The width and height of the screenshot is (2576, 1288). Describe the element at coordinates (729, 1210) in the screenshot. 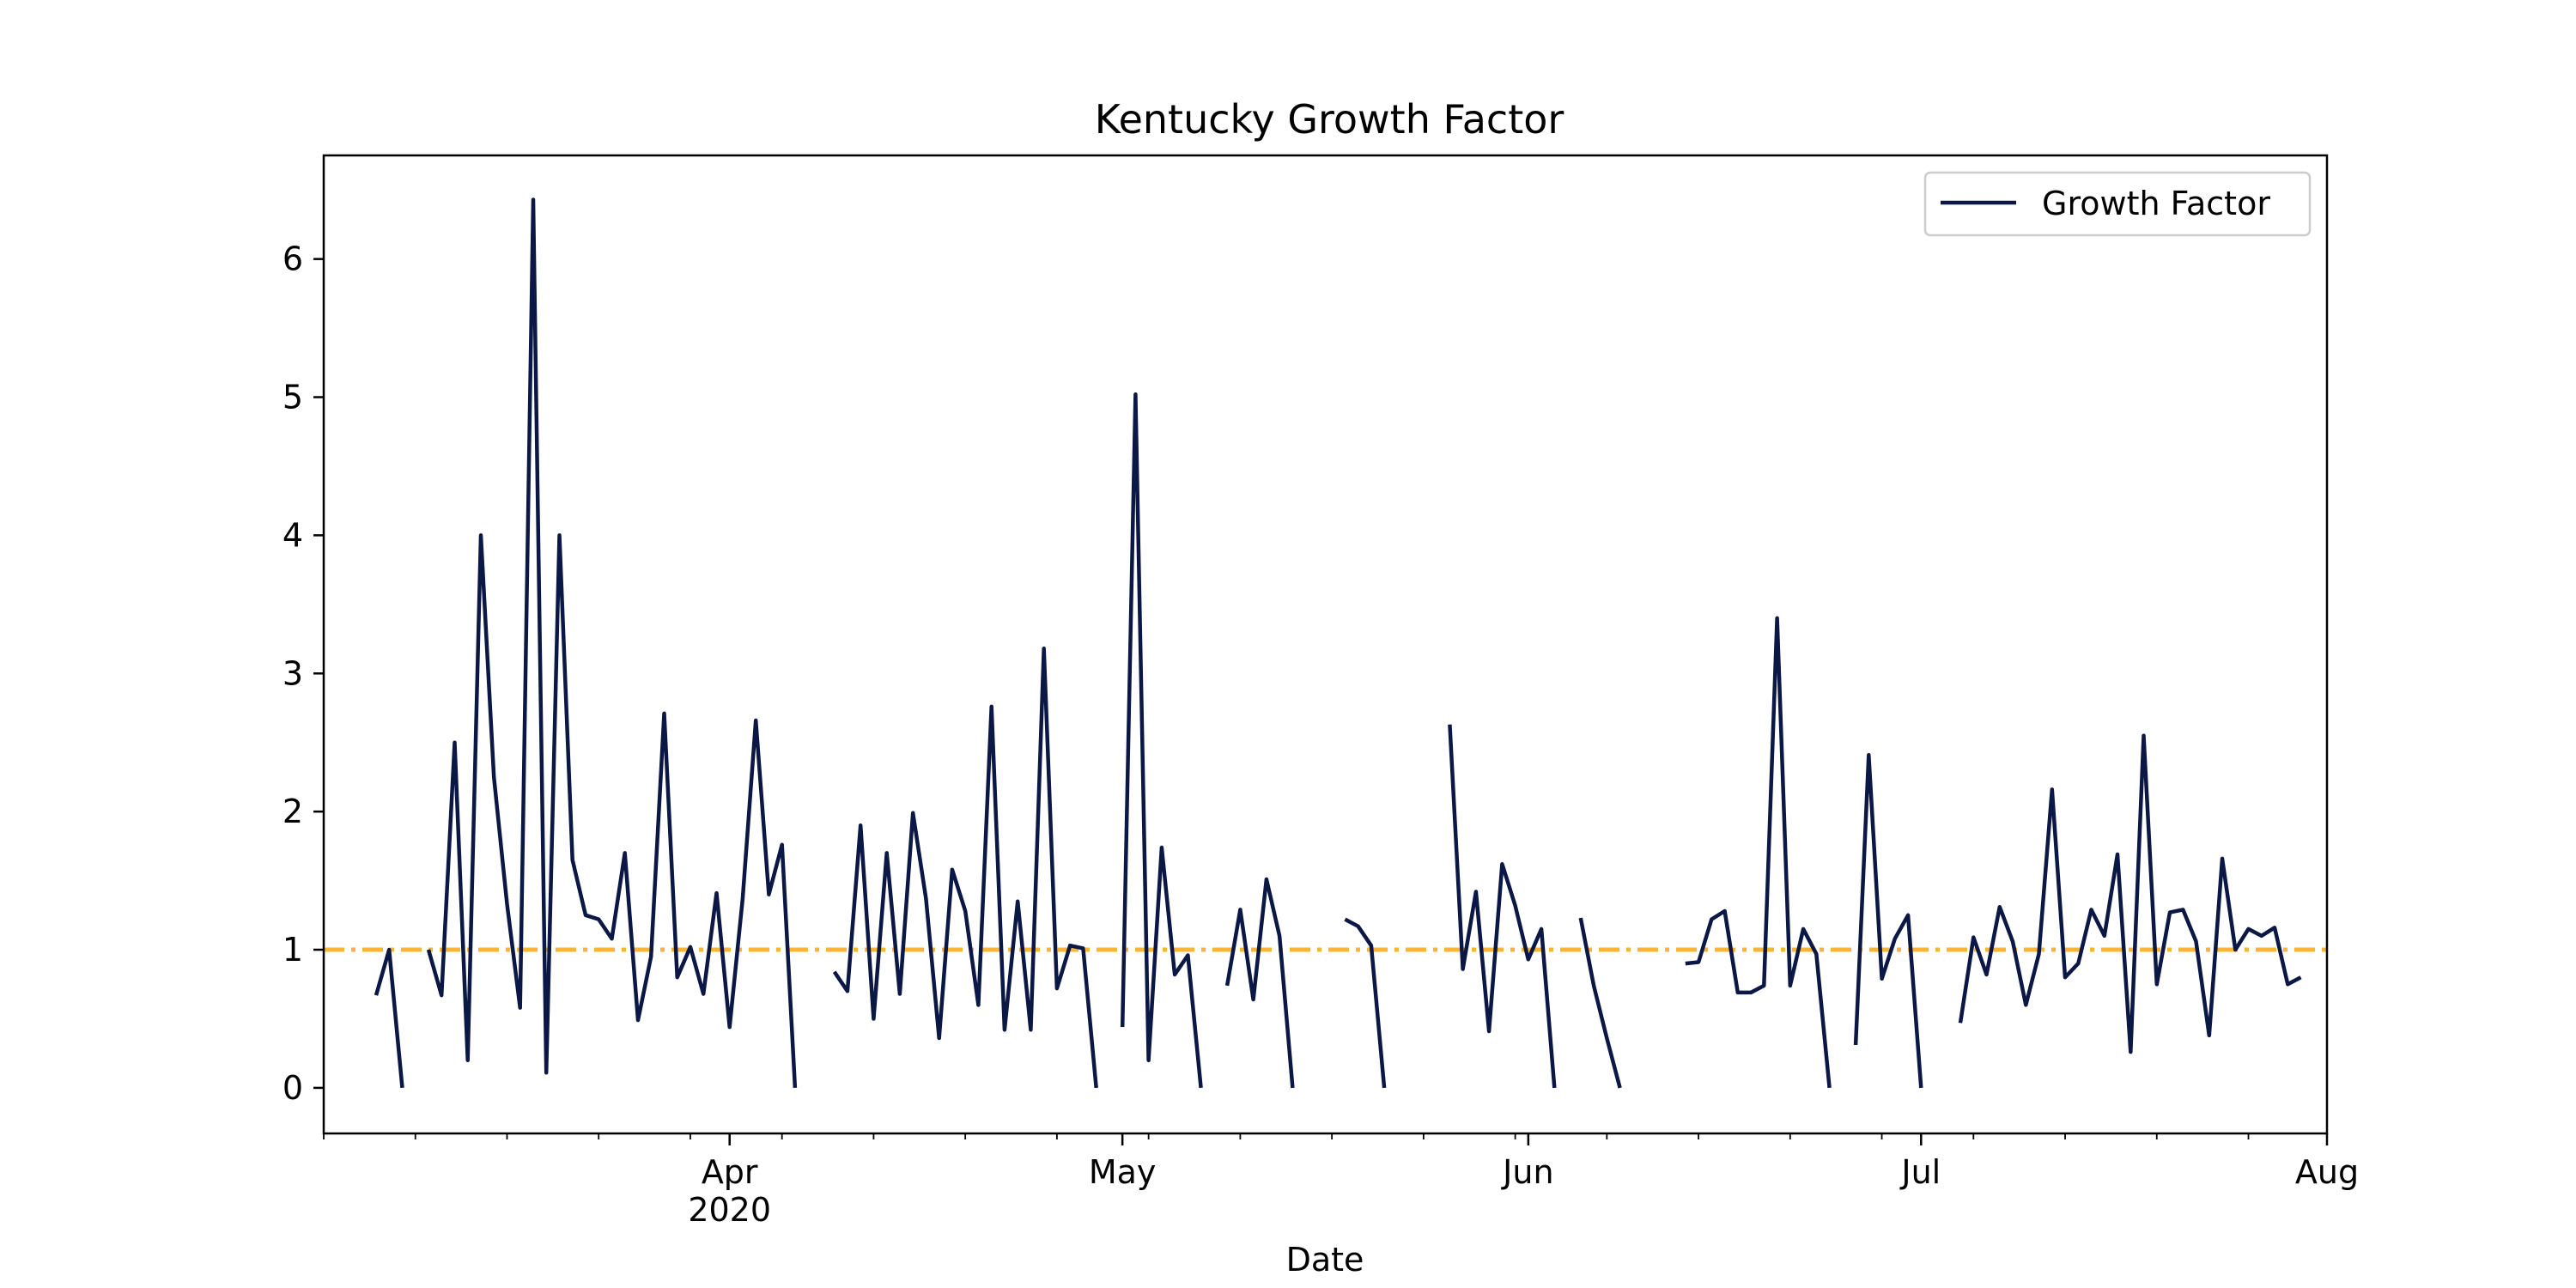

I see `x-tick-sublabel: 2020` at that location.